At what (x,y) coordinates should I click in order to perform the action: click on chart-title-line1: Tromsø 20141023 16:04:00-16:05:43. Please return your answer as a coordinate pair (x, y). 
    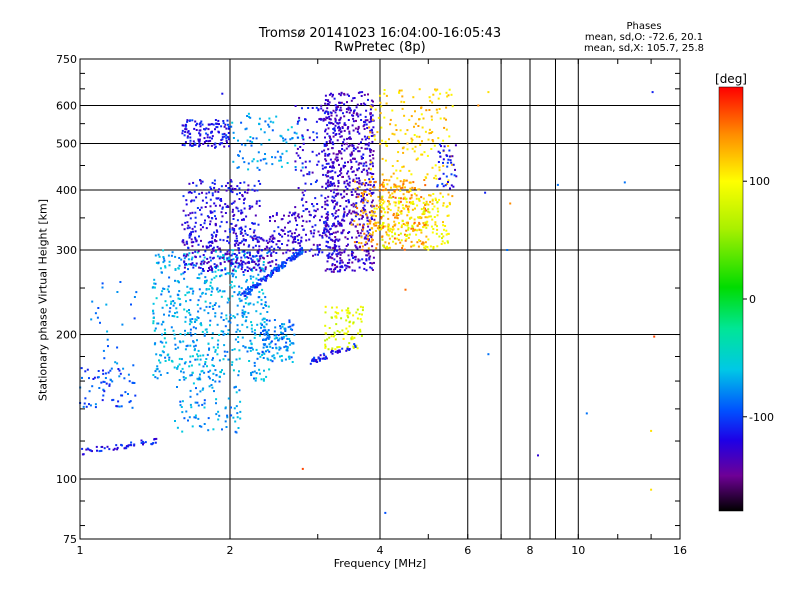
    Looking at the image, I should click on (380, 33).